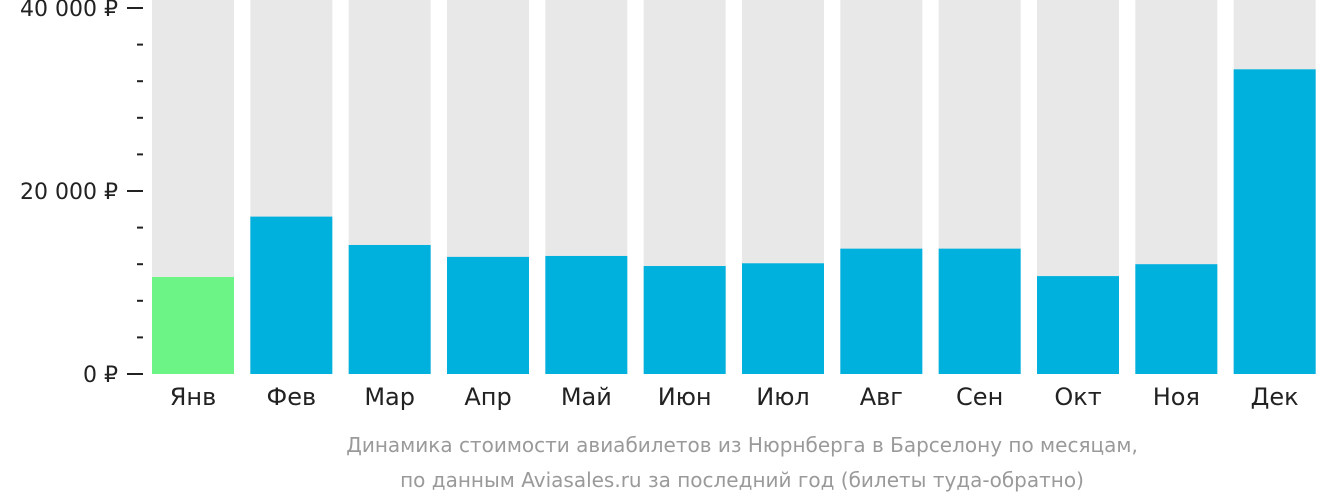 This screenshot has height=502, width=1332. Describe the element at coordinates (1275, 397) in the screenshot. I see `x-tick-label: Дек` at that location.